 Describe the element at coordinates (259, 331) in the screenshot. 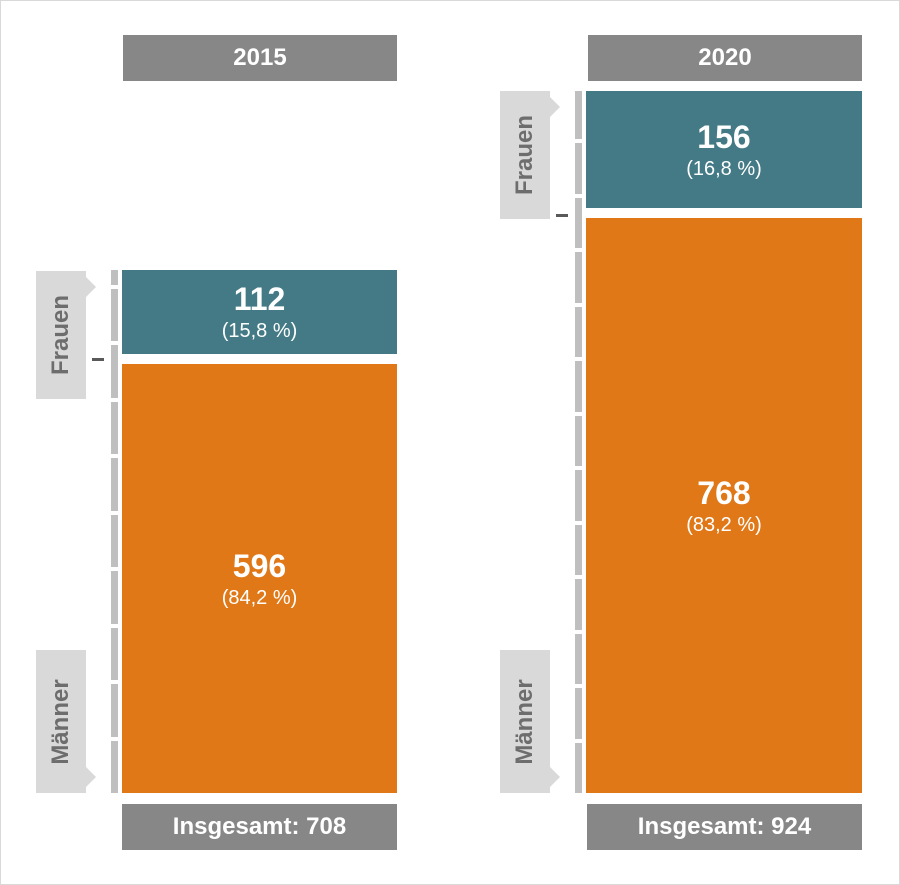

I see `percent-label: (15,8 %)` at that location.